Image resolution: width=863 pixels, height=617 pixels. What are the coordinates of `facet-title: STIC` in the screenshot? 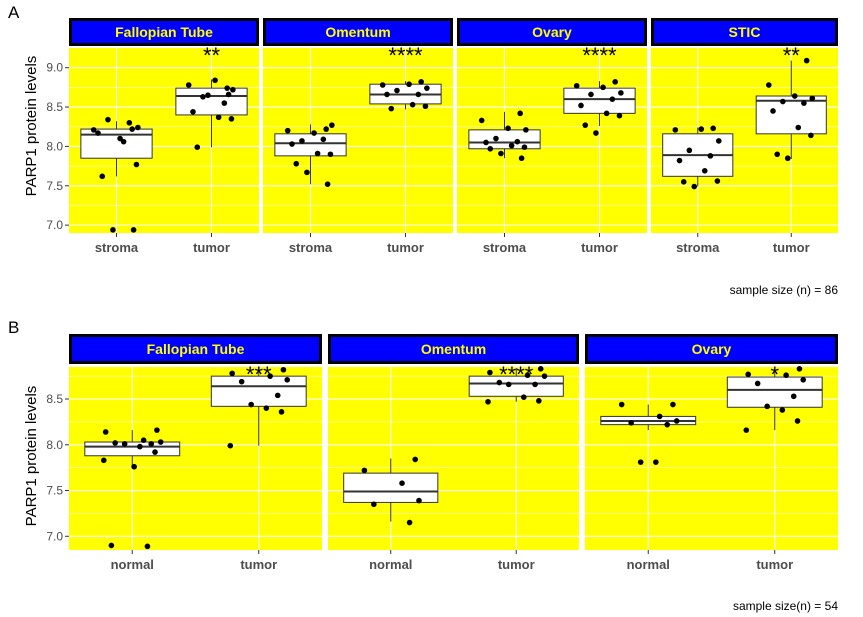 It's located at (745, 32).